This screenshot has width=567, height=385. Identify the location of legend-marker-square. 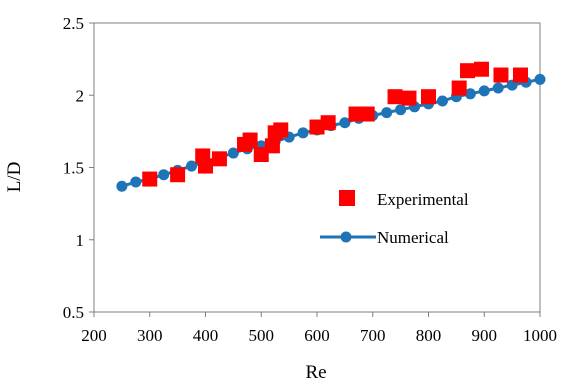
(347, 198).